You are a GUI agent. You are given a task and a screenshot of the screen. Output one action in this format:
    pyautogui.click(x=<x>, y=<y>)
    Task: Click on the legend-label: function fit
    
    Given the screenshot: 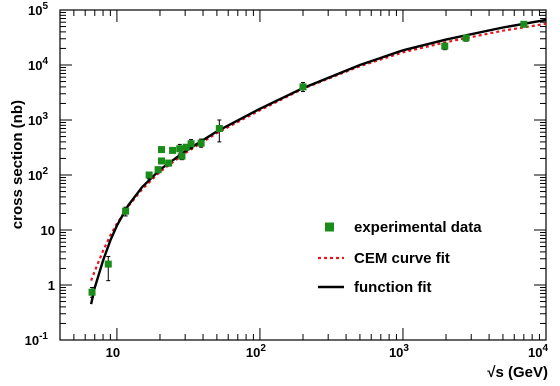 What is the action you would take?
    pyautogui.click(x=392, y=287)
    